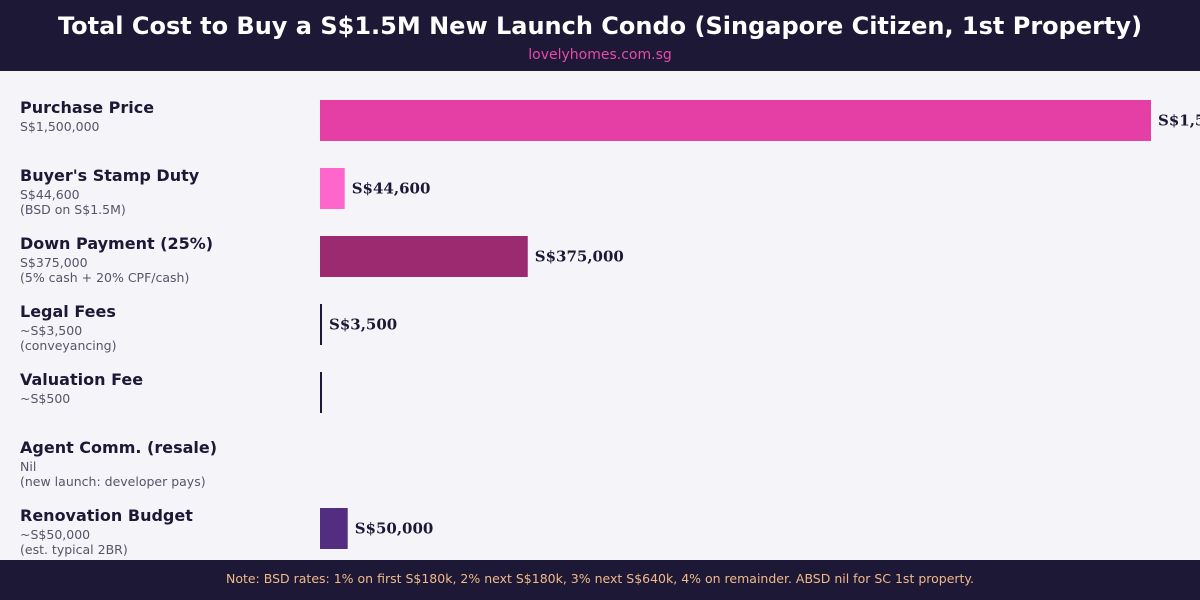  I want to click on row-label: Down Payment (25%), so click(116, 243).